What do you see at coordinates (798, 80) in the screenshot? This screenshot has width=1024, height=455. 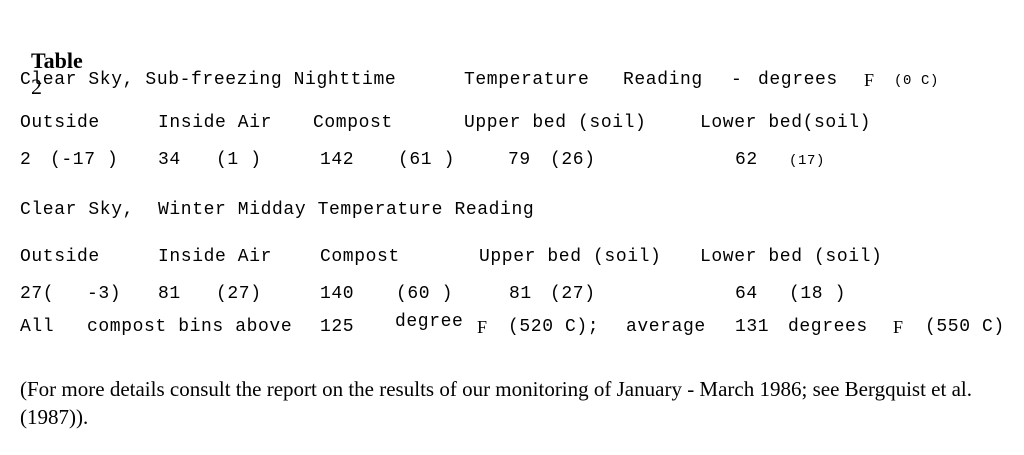 I see `night-heading-degrees: degrees` at bounding box center [798, 80].